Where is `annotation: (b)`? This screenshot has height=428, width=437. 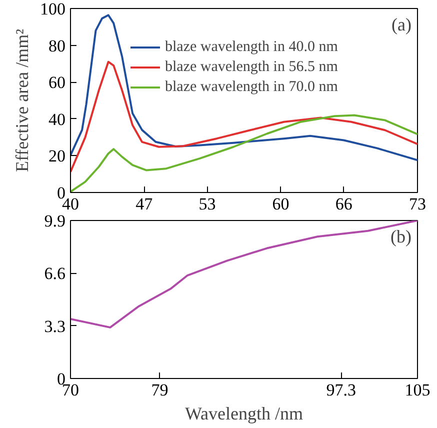 annotation: (b) is located at coordinates (401, 236).